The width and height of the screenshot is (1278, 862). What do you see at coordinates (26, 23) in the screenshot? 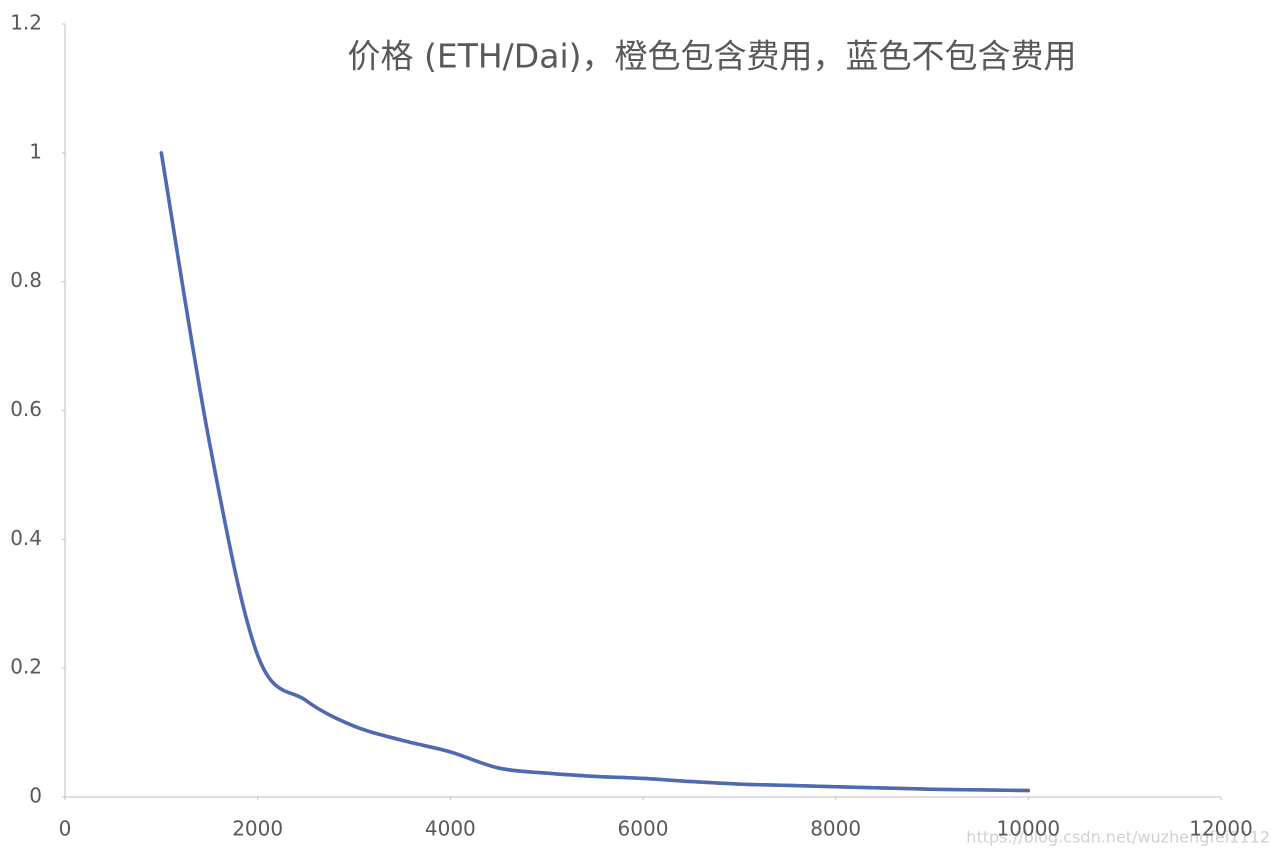
I see `y-tick-label: 1.2` at bounding box center [26, 23].